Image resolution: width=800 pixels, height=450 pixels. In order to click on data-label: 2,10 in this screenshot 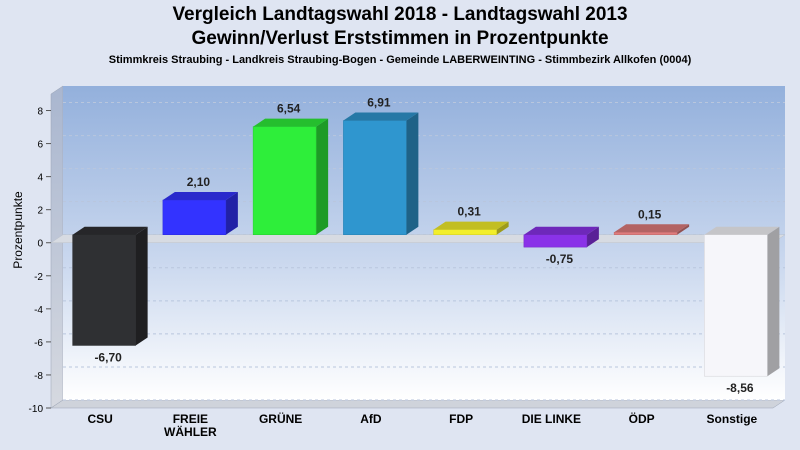, I will do `click(199, 182)`.